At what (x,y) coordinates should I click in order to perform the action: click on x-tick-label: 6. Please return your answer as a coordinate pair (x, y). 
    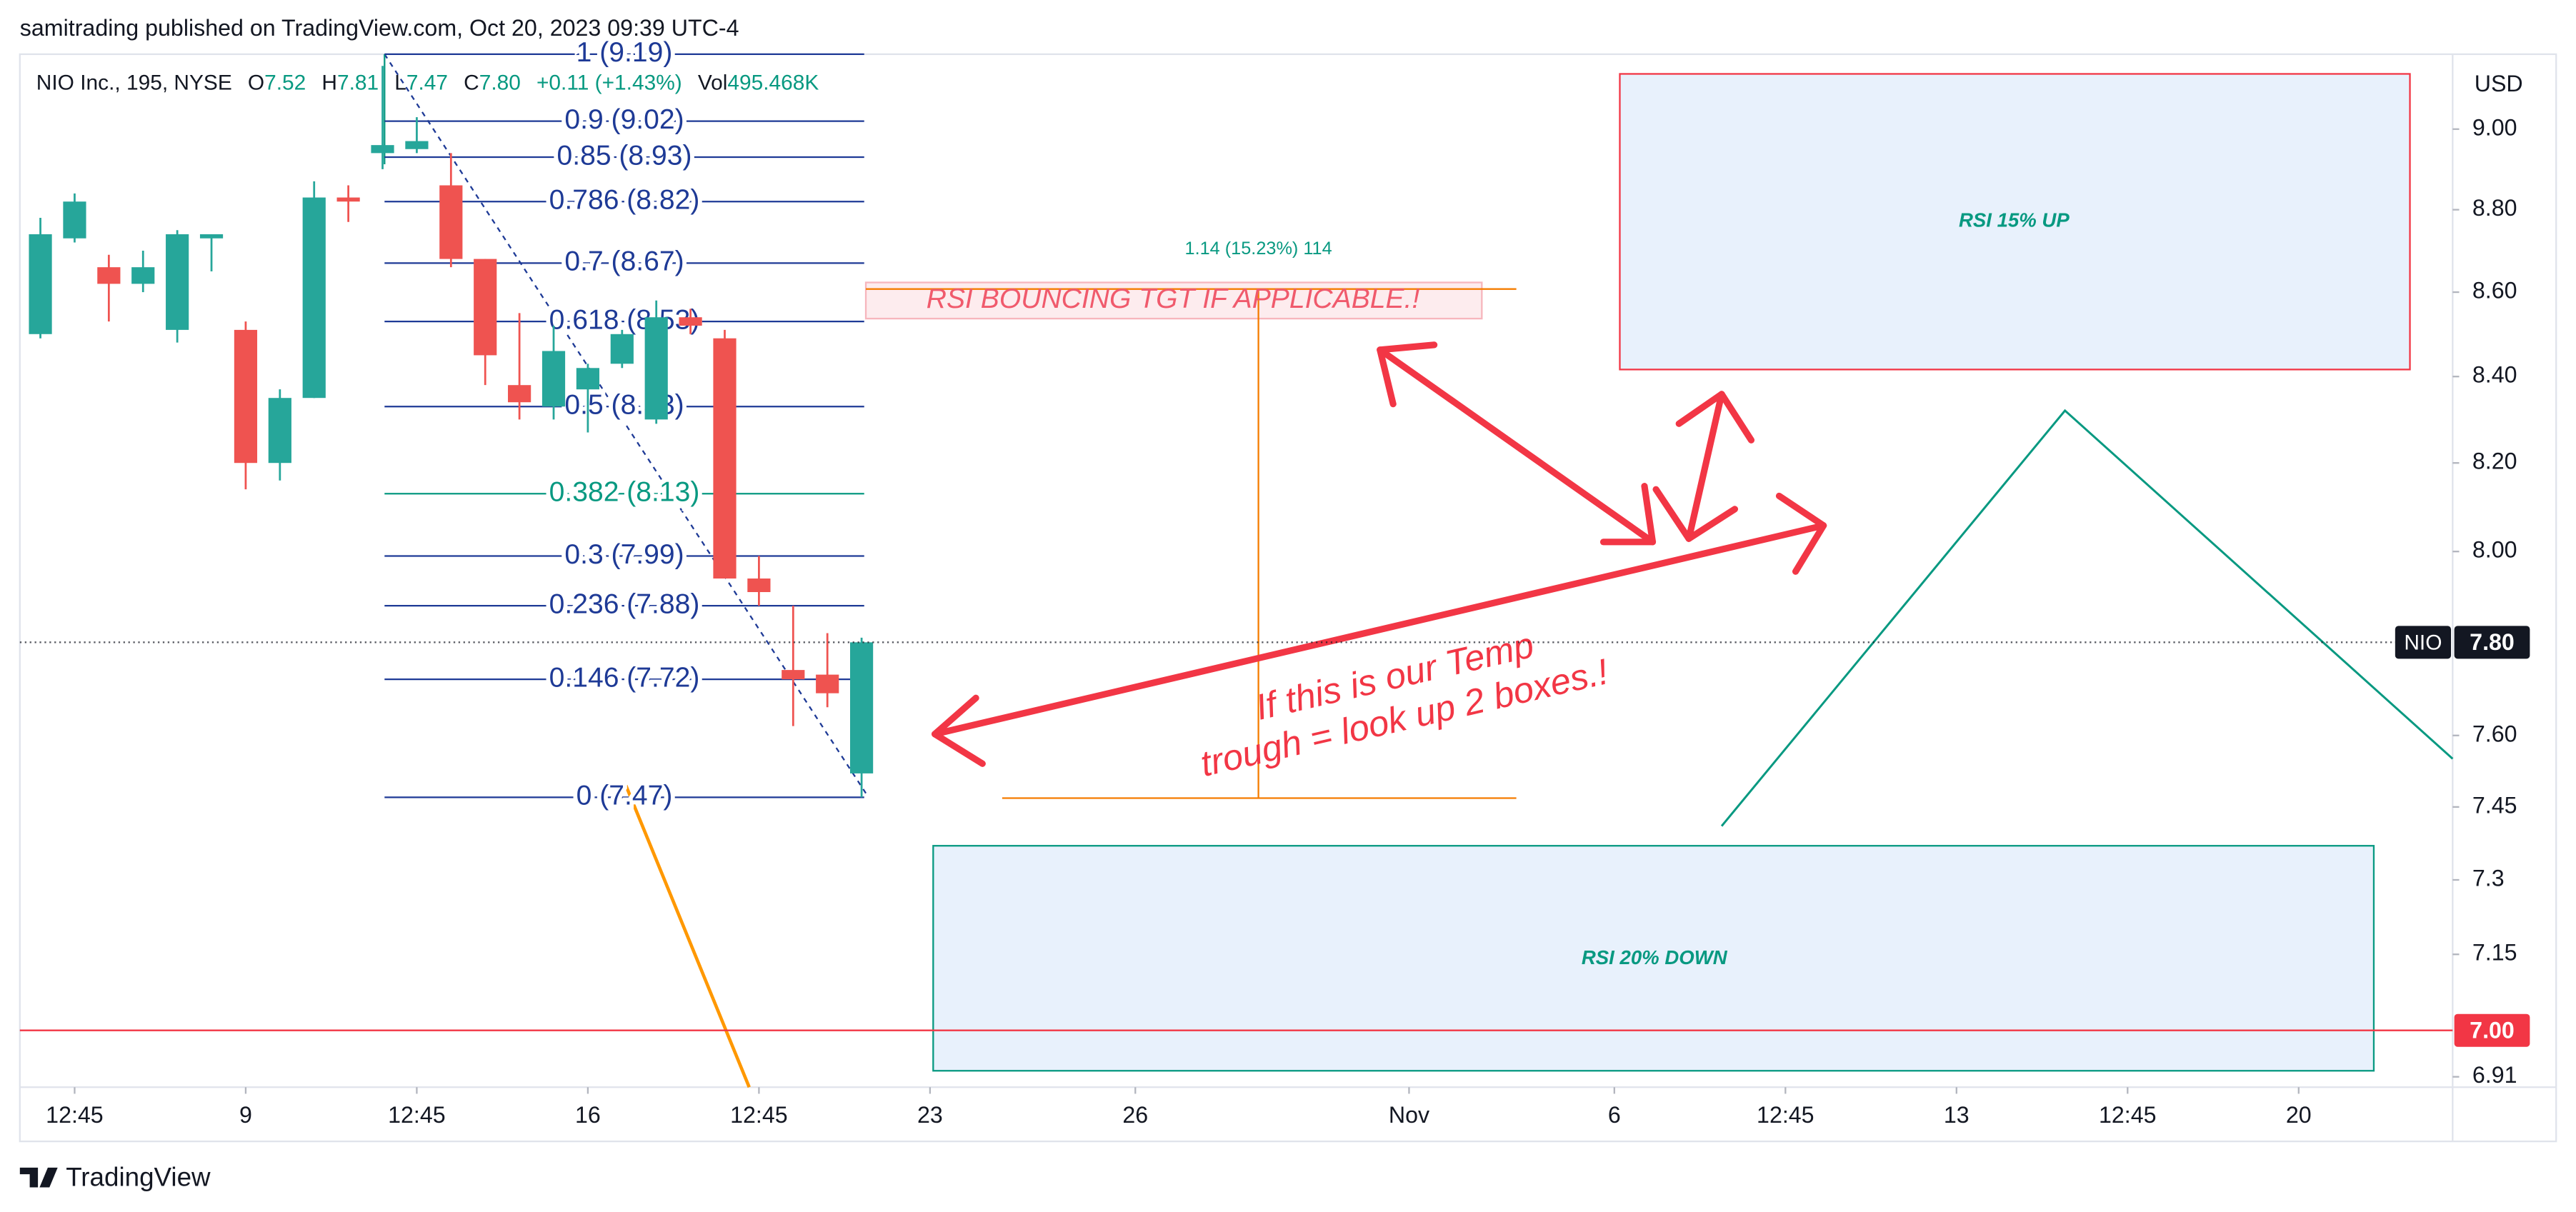
    Looking at the image, I should click on (1615, 1115).